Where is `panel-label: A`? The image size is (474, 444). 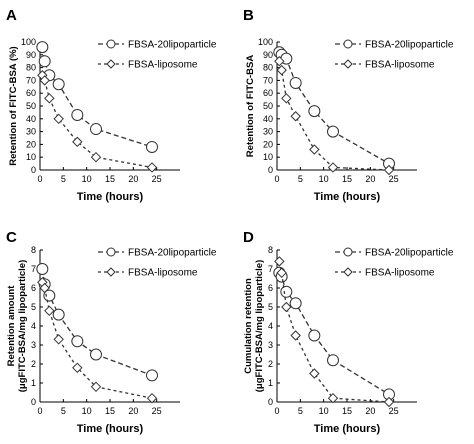
panel-label: A is located at coordinates (11, 15).